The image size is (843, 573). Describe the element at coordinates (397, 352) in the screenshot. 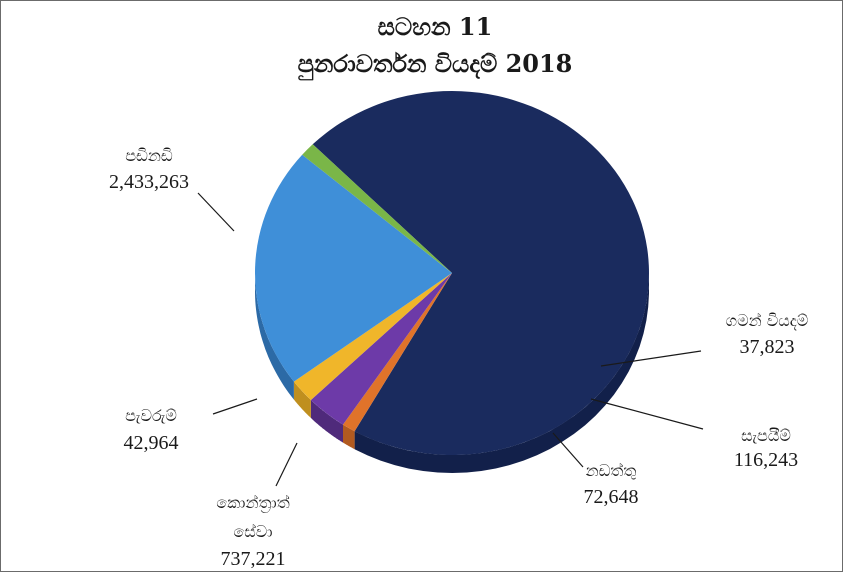

I see `slice-travel` at that location.